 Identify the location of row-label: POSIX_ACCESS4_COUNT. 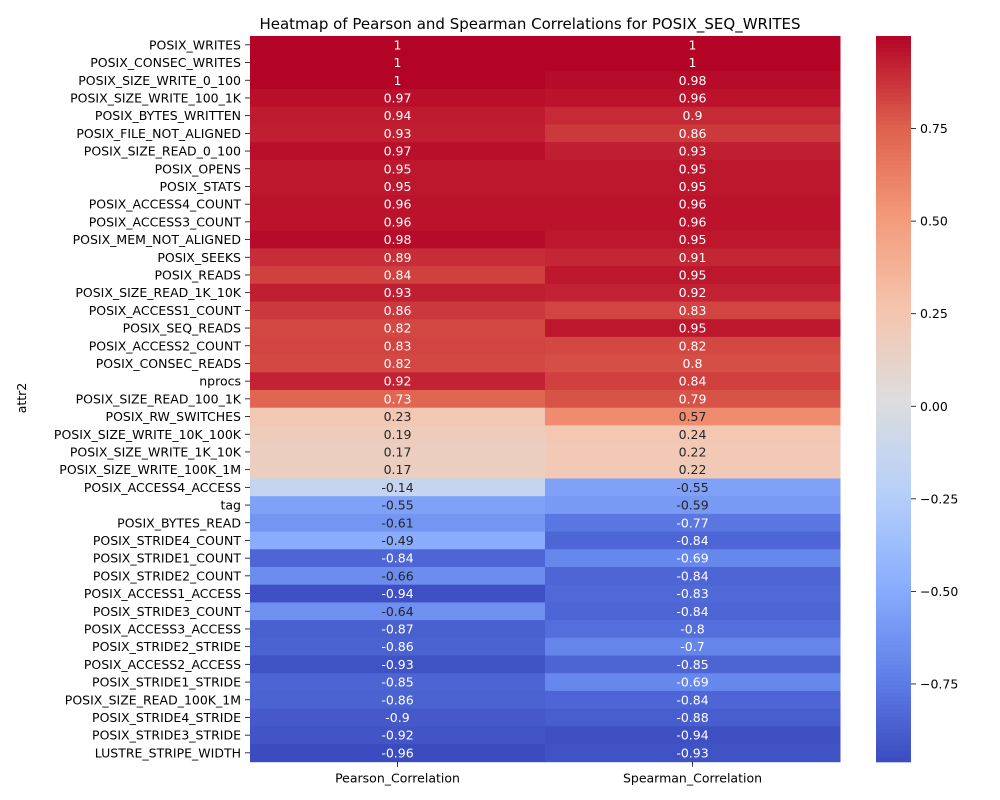
(165, 204).